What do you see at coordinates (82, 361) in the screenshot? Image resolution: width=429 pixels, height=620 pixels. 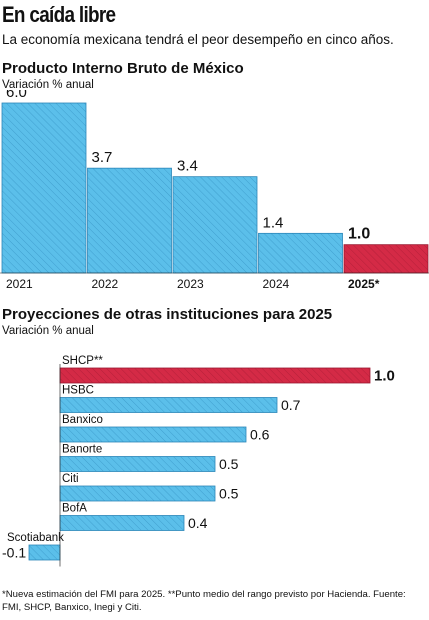 I see `projection-category-label: SHCP**` at bounding box center [82, 361].